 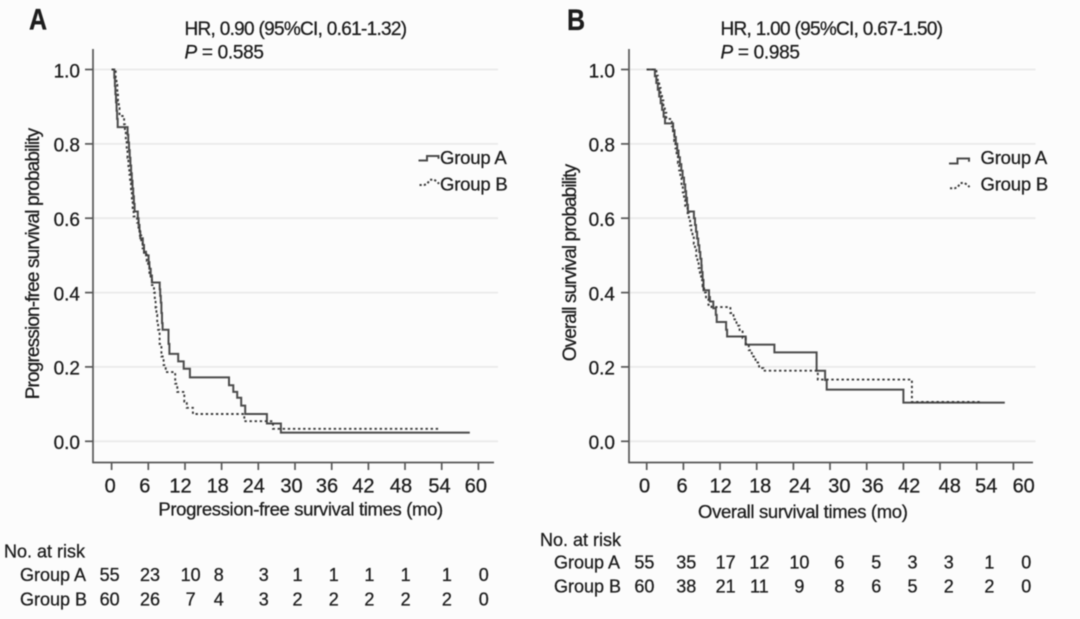 I want to click on svg-text: 7, so click(x=191, y=600).